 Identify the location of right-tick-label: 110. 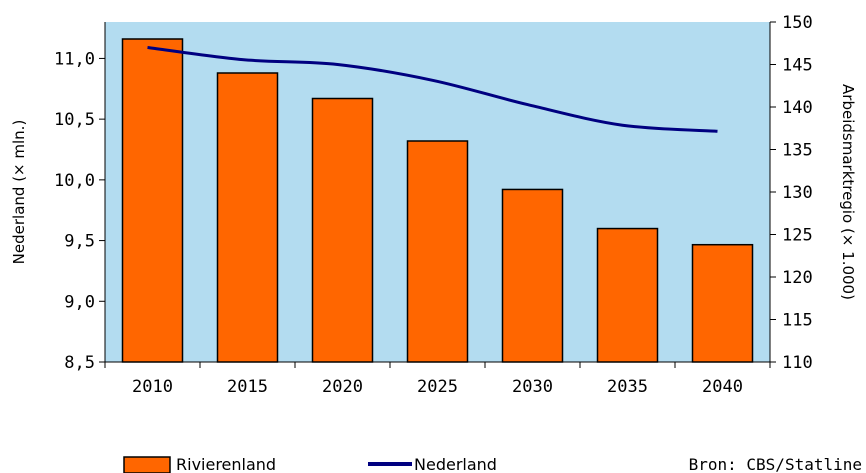
(797, 363).